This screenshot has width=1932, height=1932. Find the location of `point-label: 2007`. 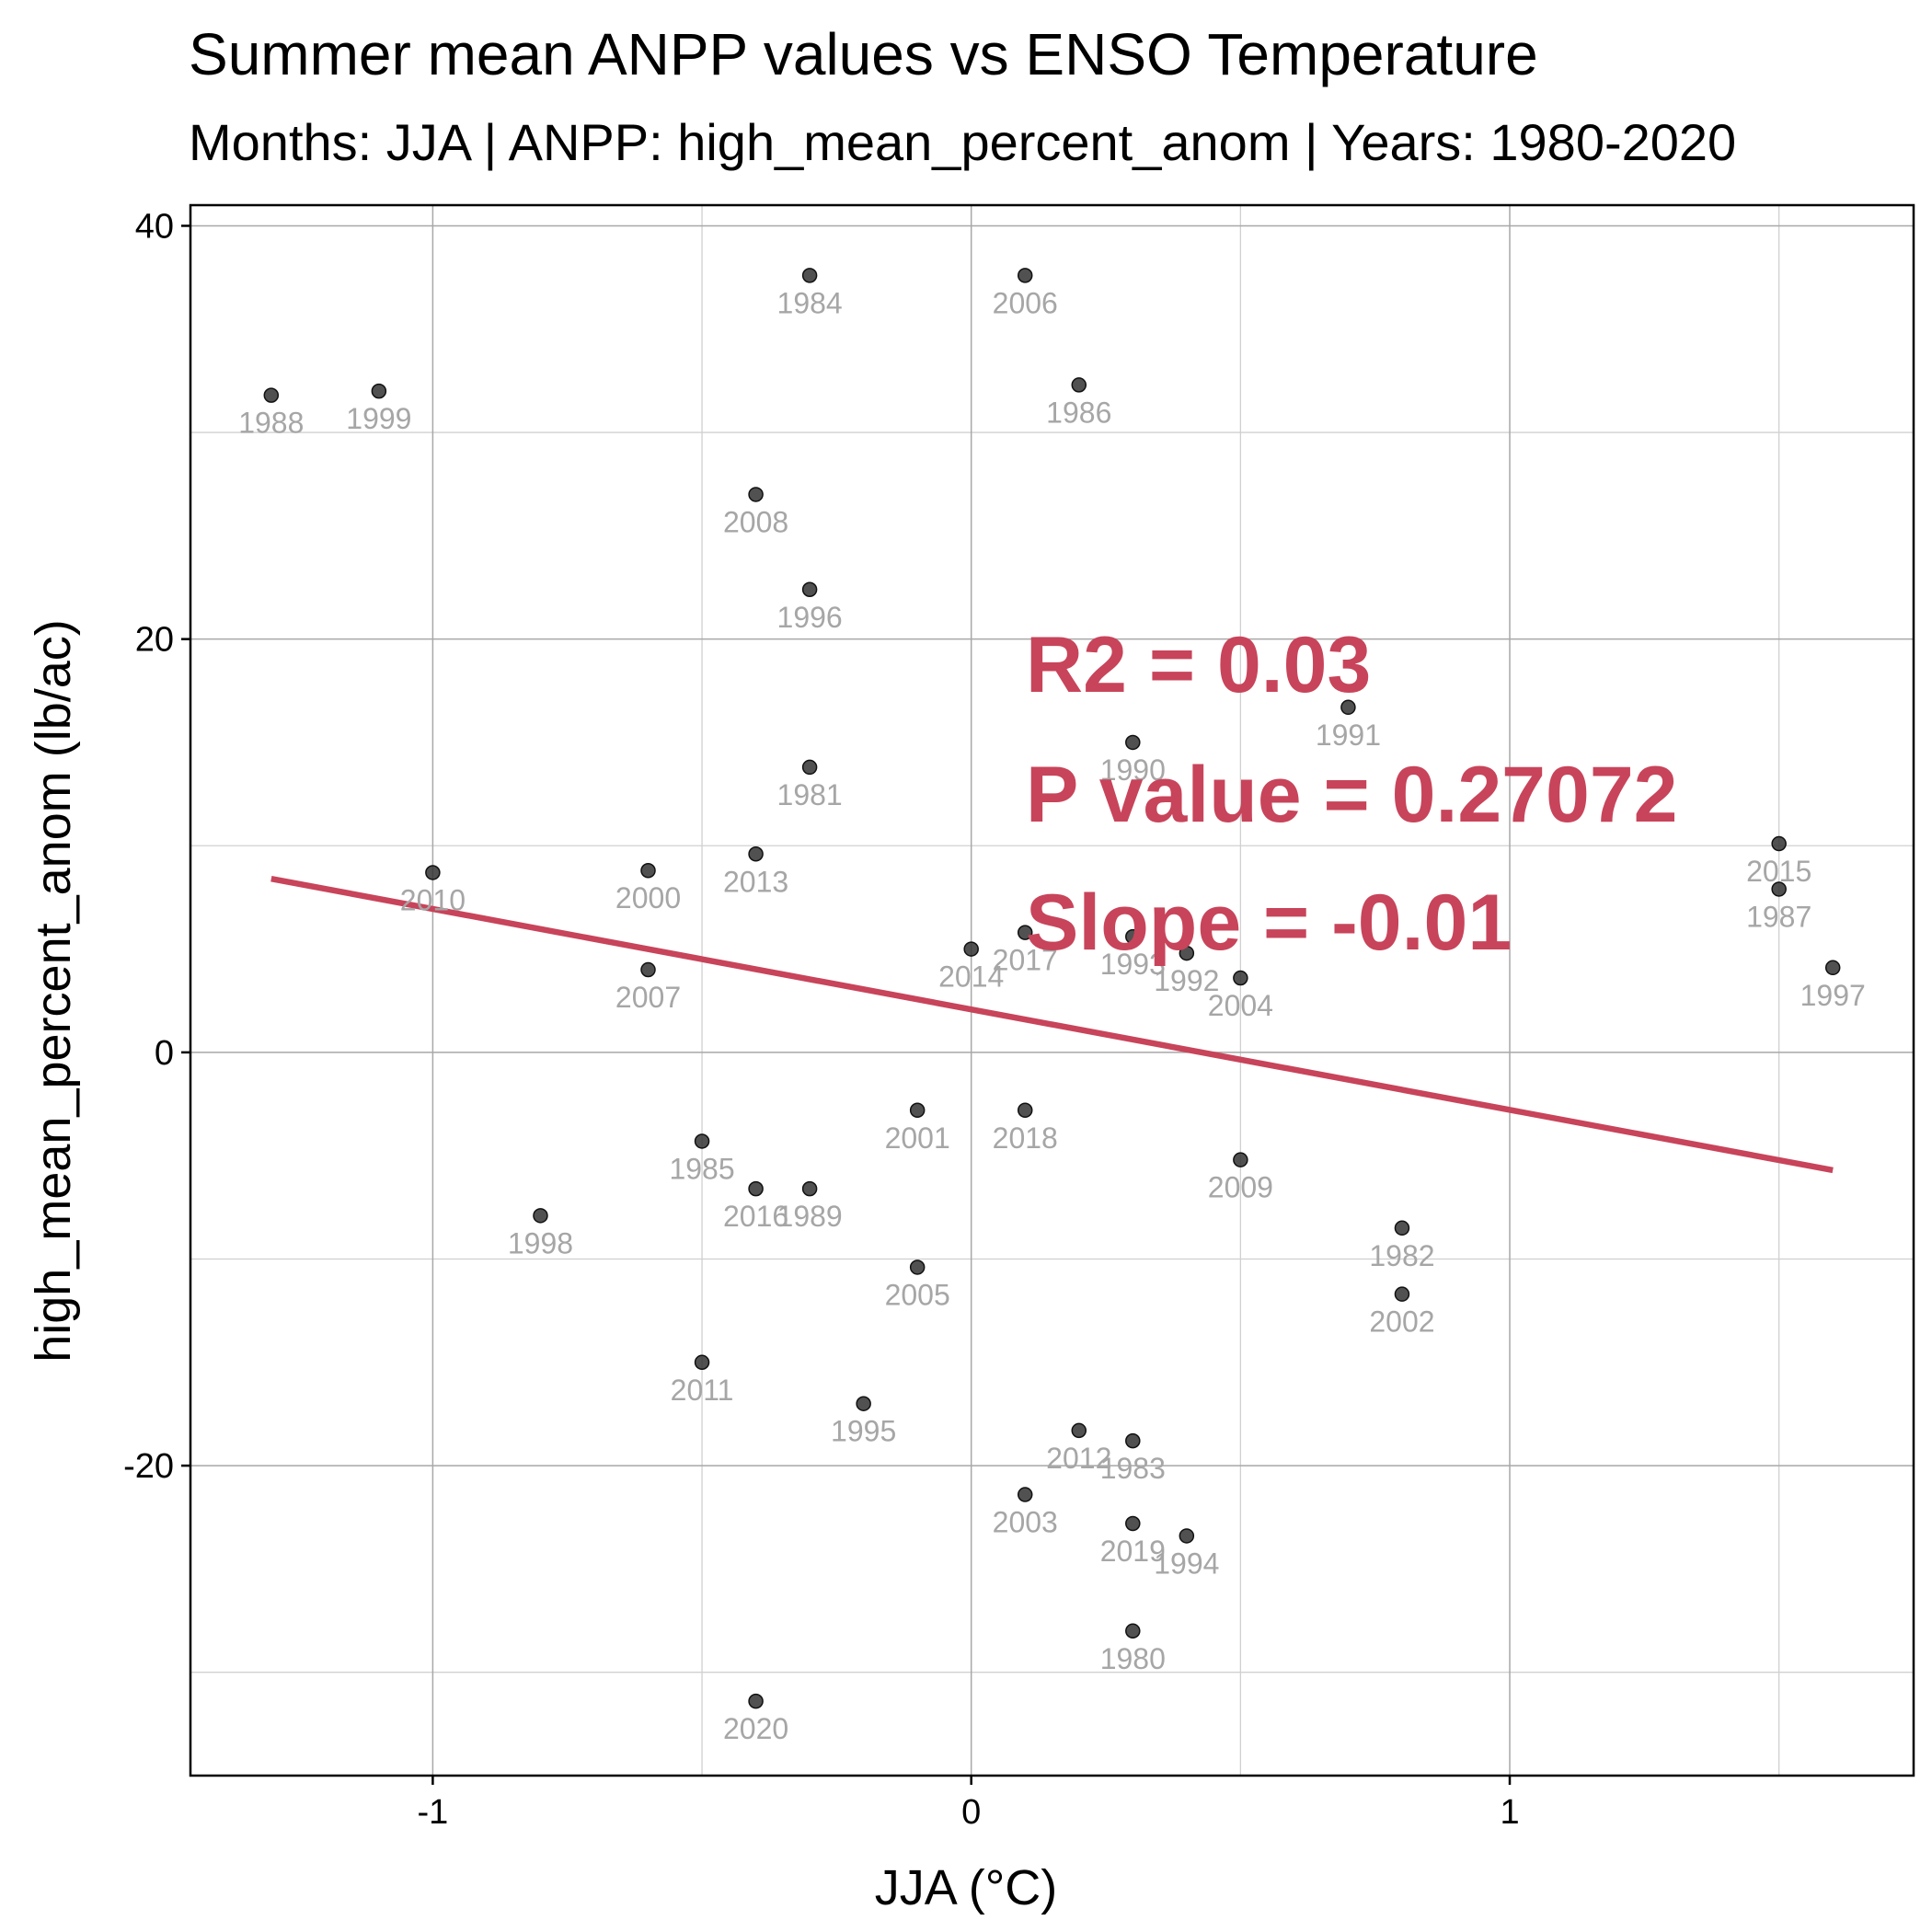

point-label: 2007 is located at coordinates (648, 997).